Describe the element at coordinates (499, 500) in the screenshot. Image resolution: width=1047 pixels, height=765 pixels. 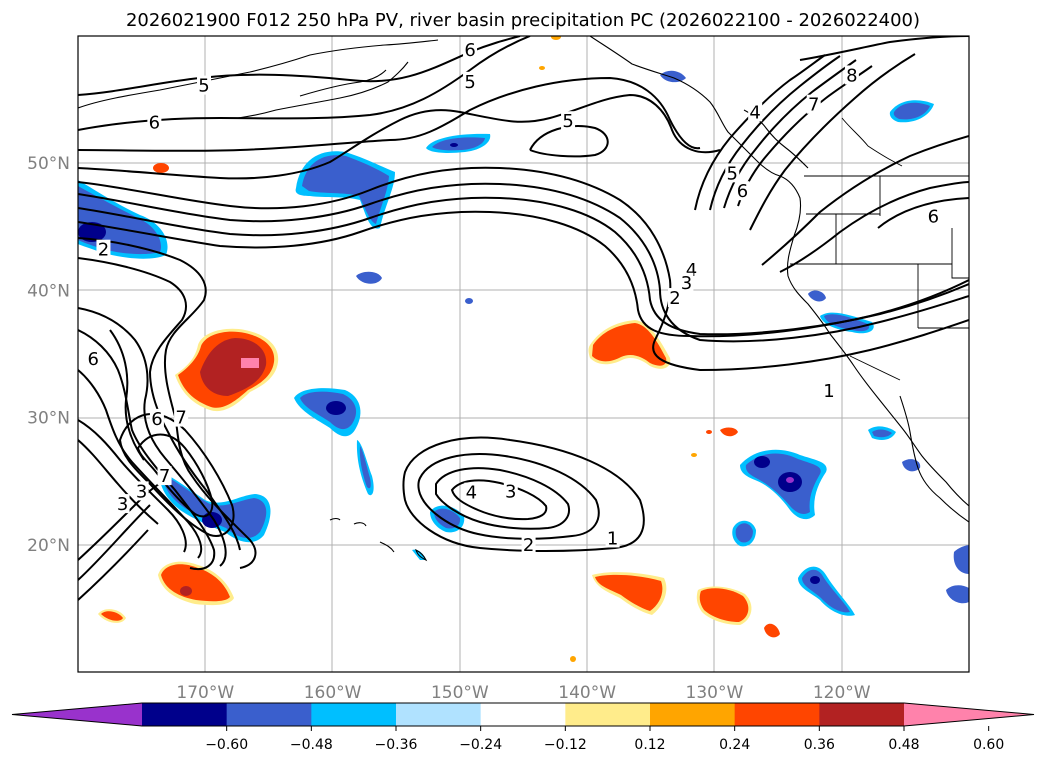
I see `pv-contour-4-low` at that location.